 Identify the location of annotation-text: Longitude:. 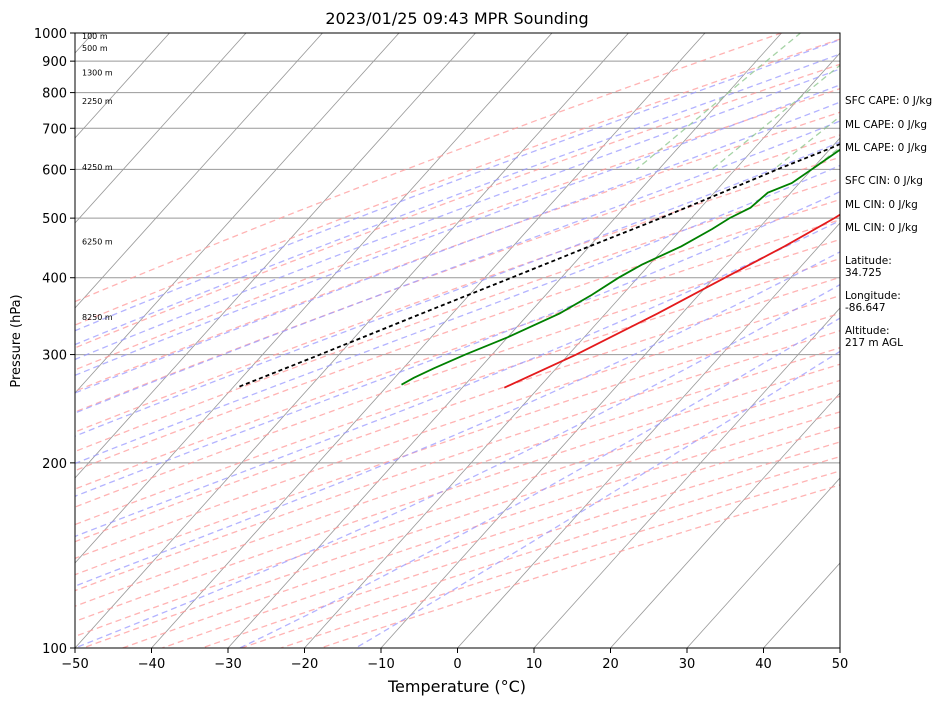
(873, 296).